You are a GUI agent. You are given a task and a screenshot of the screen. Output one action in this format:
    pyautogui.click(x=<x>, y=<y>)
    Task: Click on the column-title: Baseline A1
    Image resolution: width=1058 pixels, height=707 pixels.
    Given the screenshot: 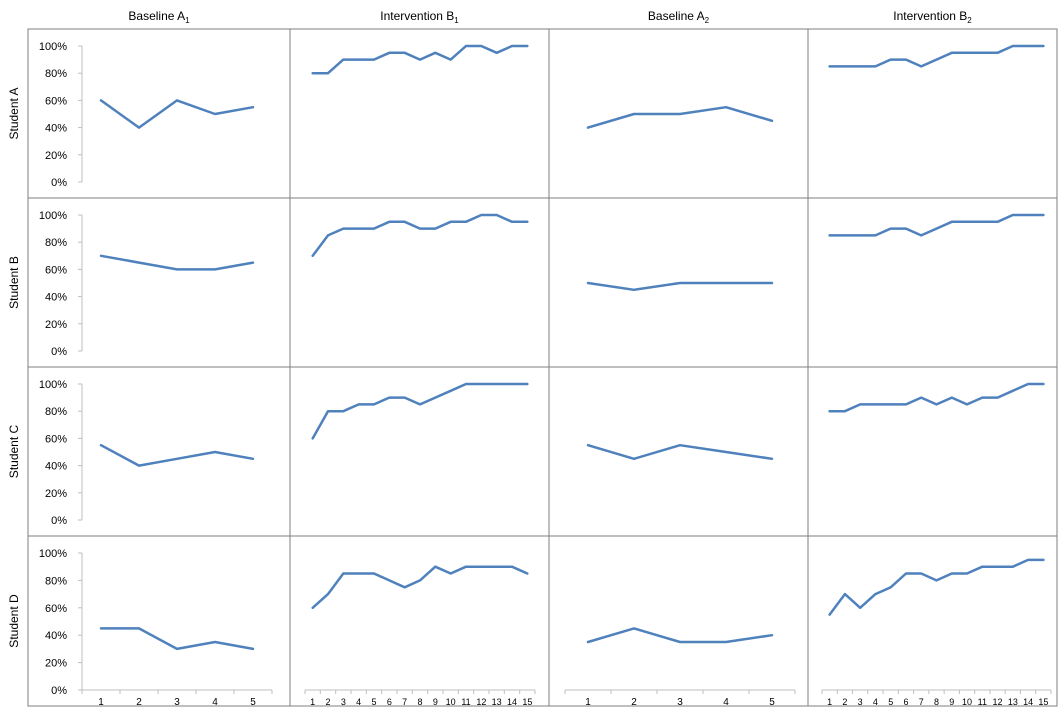 What is the action you would take?
    pyautogui.click(x=159, y=17)
    